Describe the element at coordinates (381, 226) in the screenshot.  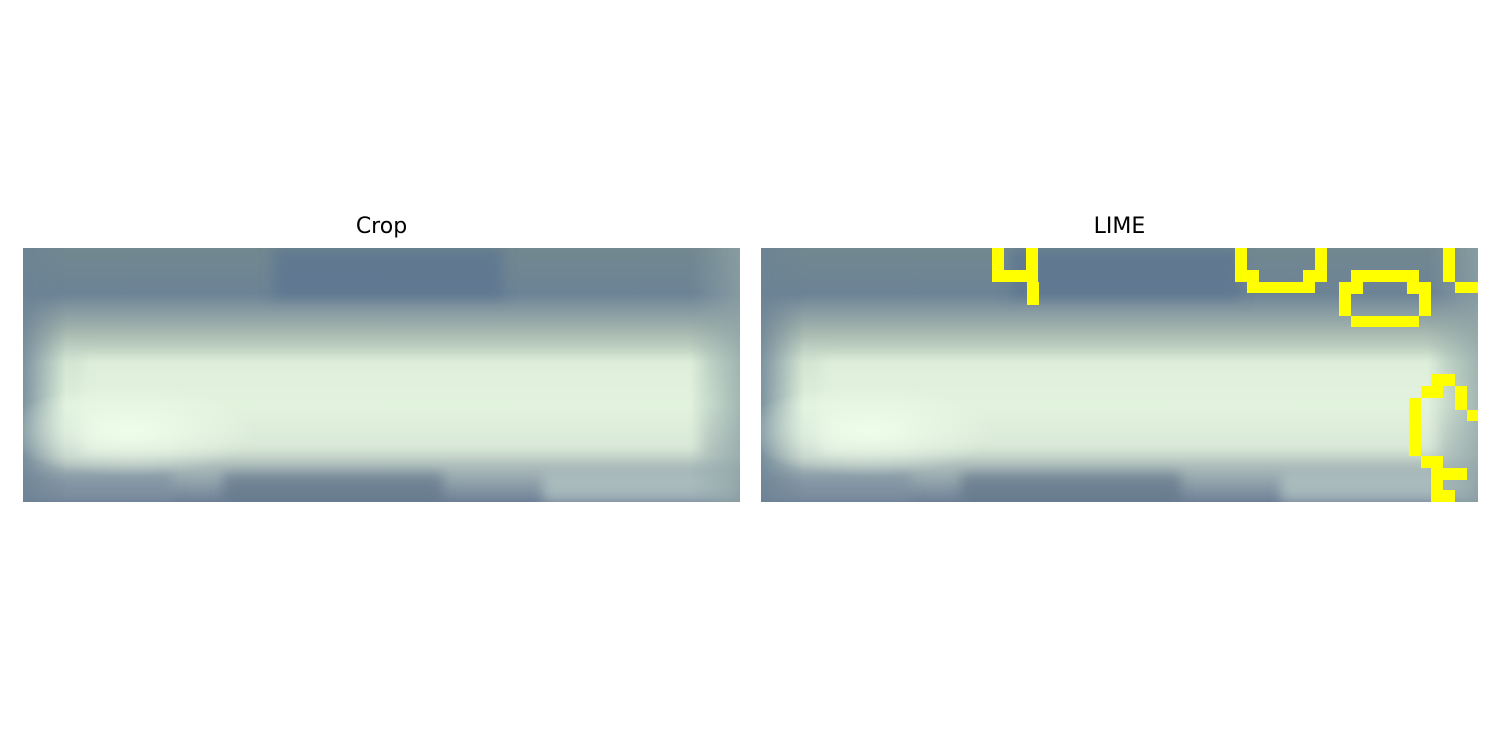
I see `crop-title: Crop` at that location.